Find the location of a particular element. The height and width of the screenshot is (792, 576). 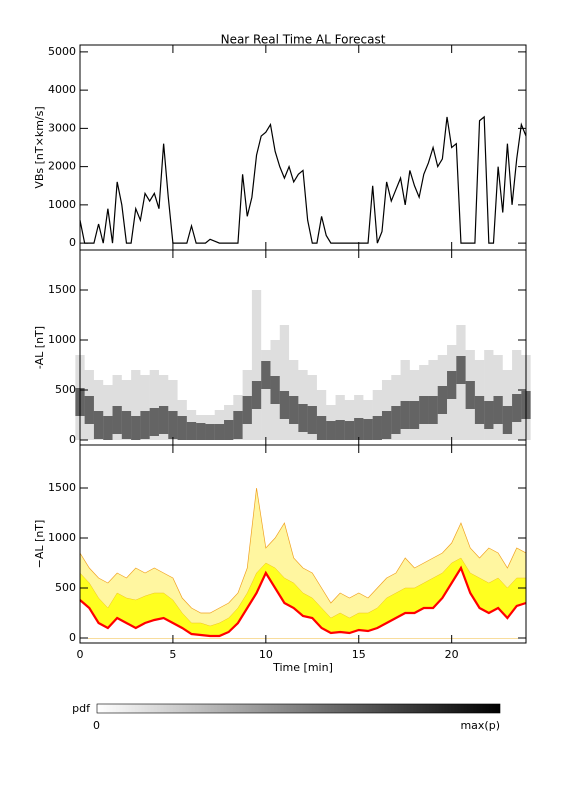

y-tick-label: 5000 is located at coordinates (62, 51).